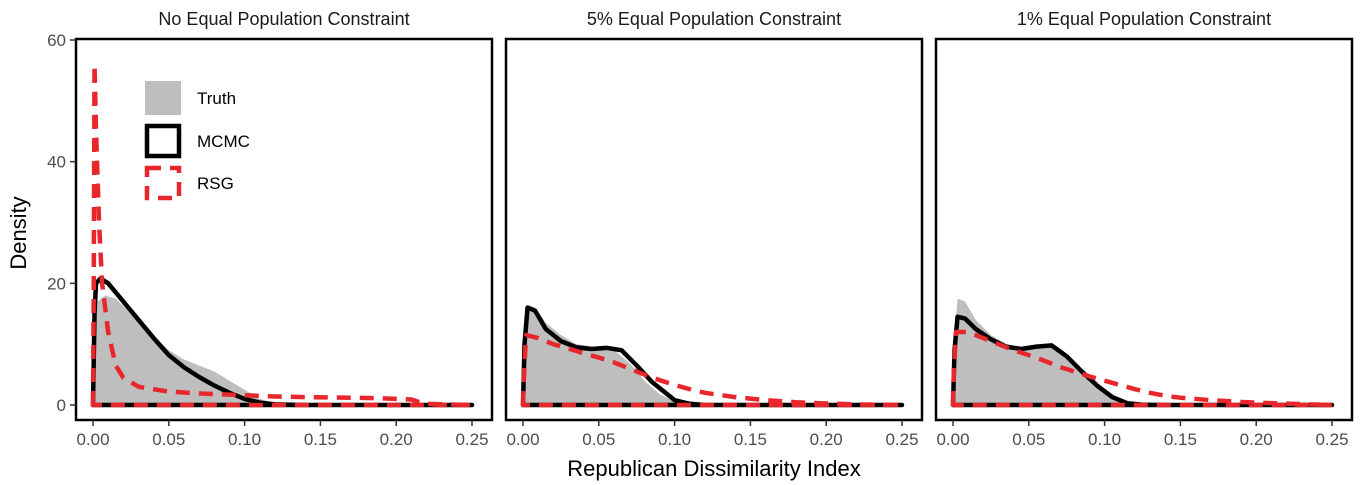 The height and width of the screenshot is (485, 1368). I want to click on legend-label: MCMC, so click(223, 141).